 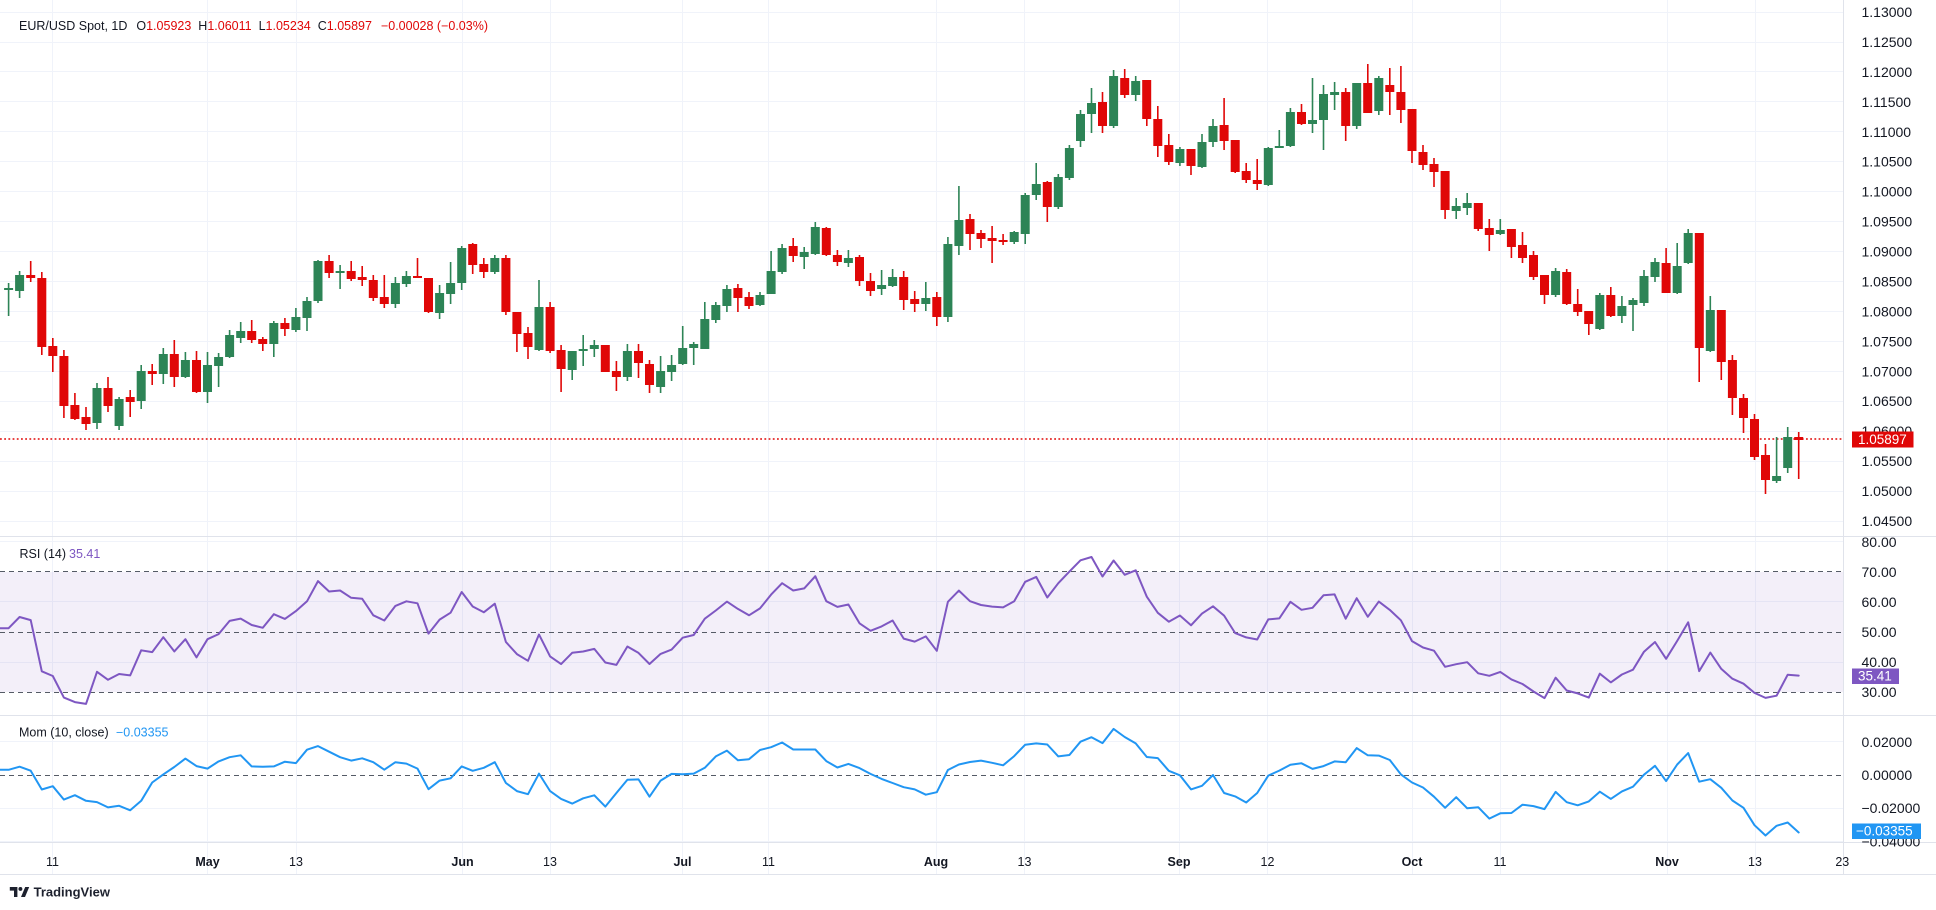 I want to click on svg-text: 30.00, so click(x=1879, y=692).